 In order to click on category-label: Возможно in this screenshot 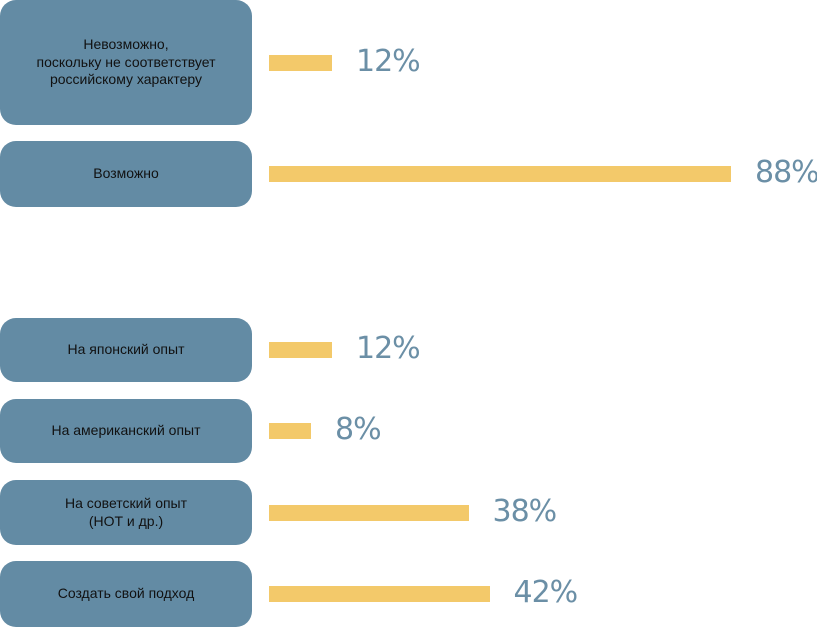, I will do `click(126, 174)`.